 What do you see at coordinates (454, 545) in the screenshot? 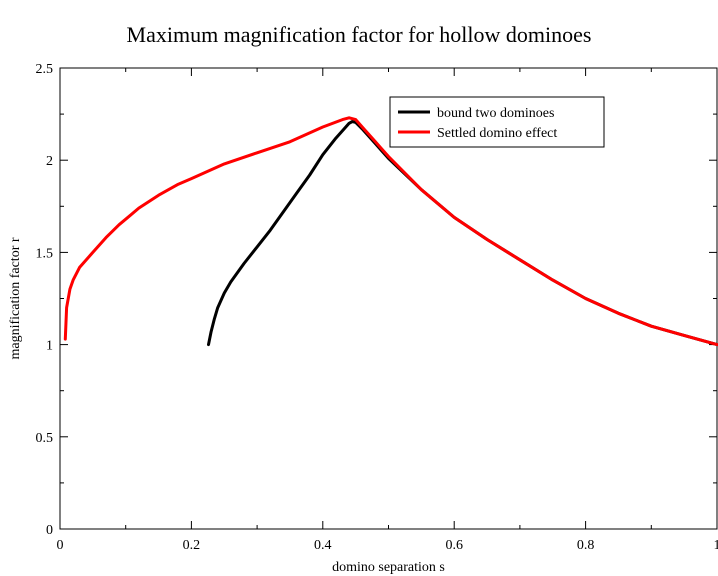
I see `x-tick-label: 0.6` at bounding box center [454, 545].